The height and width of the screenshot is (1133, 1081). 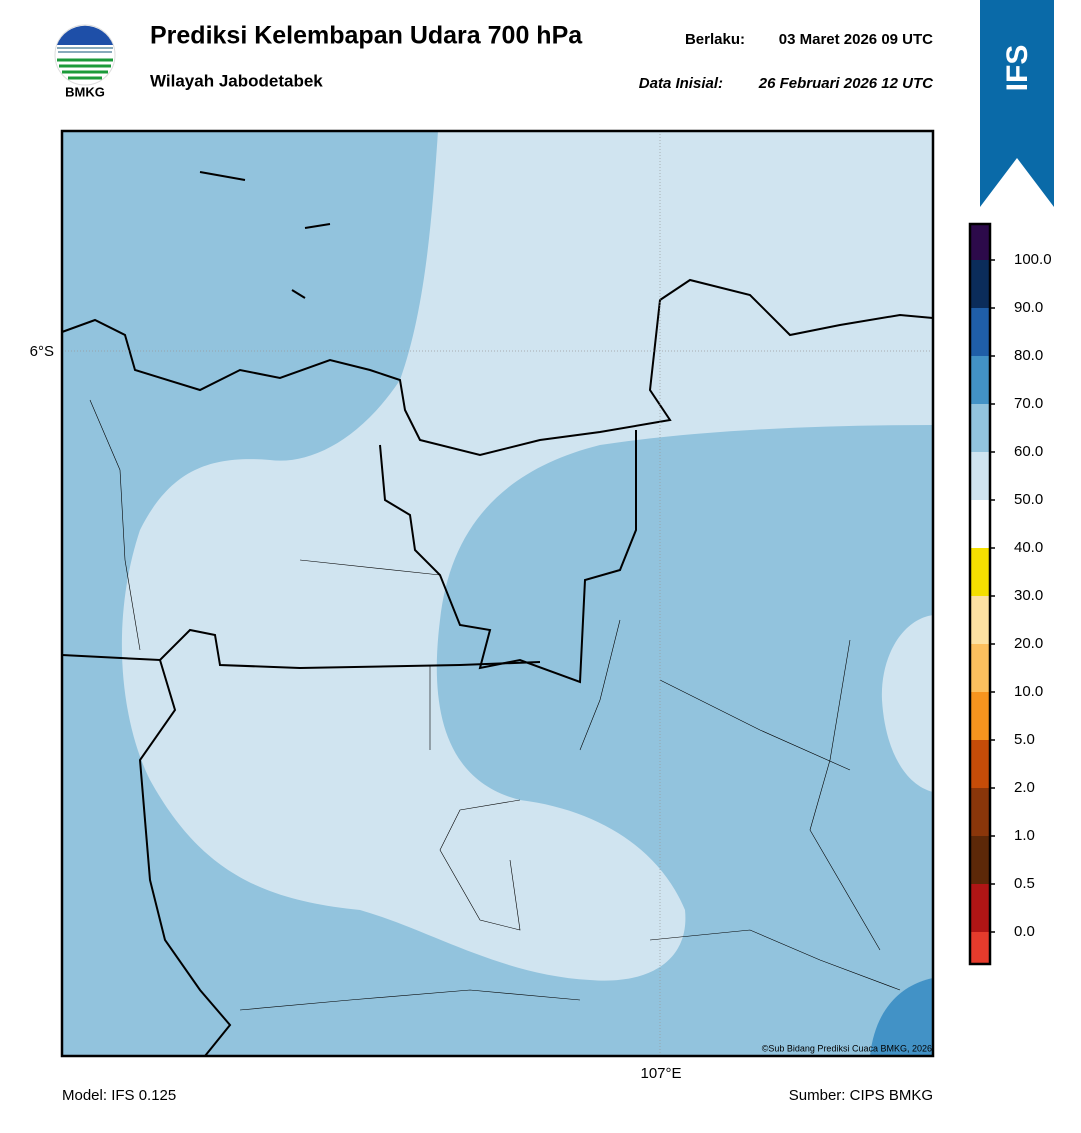 I want to click on colorbar-label: 70.0, so click(x=1028, y=403).